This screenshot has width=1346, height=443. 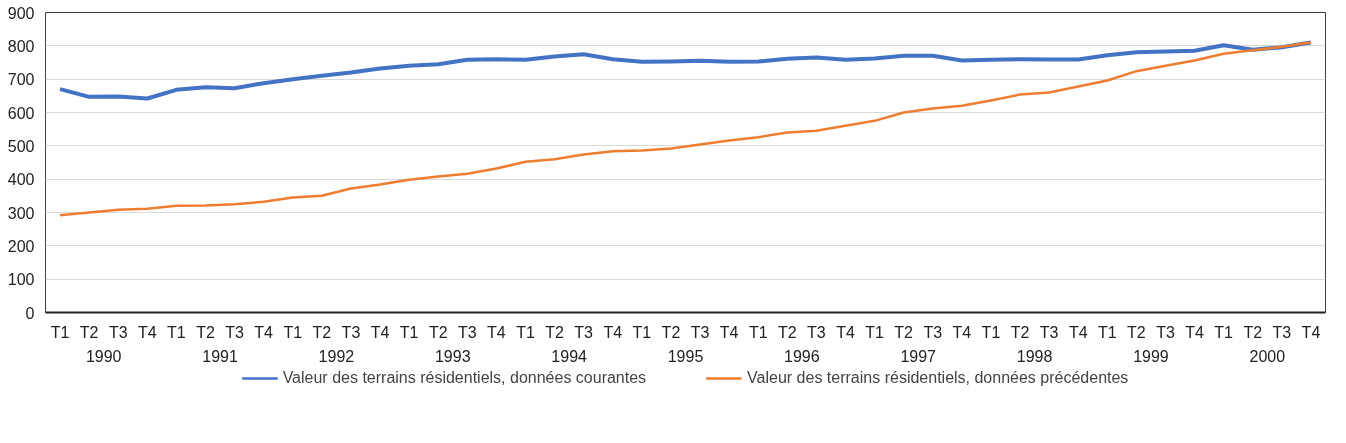 I want to click on text: 1991, so click(x=220, y=356).